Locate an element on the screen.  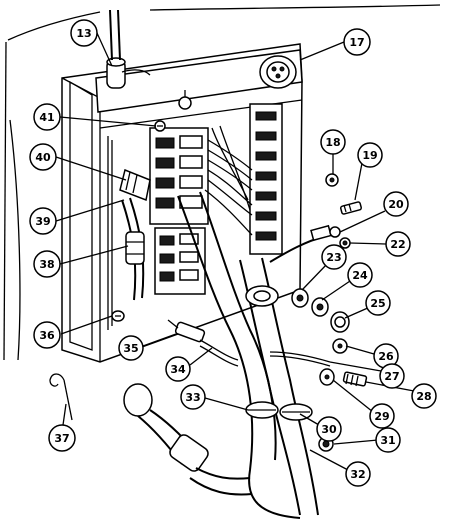
callout-26-label: 26 is located at coordinates (386, 356).